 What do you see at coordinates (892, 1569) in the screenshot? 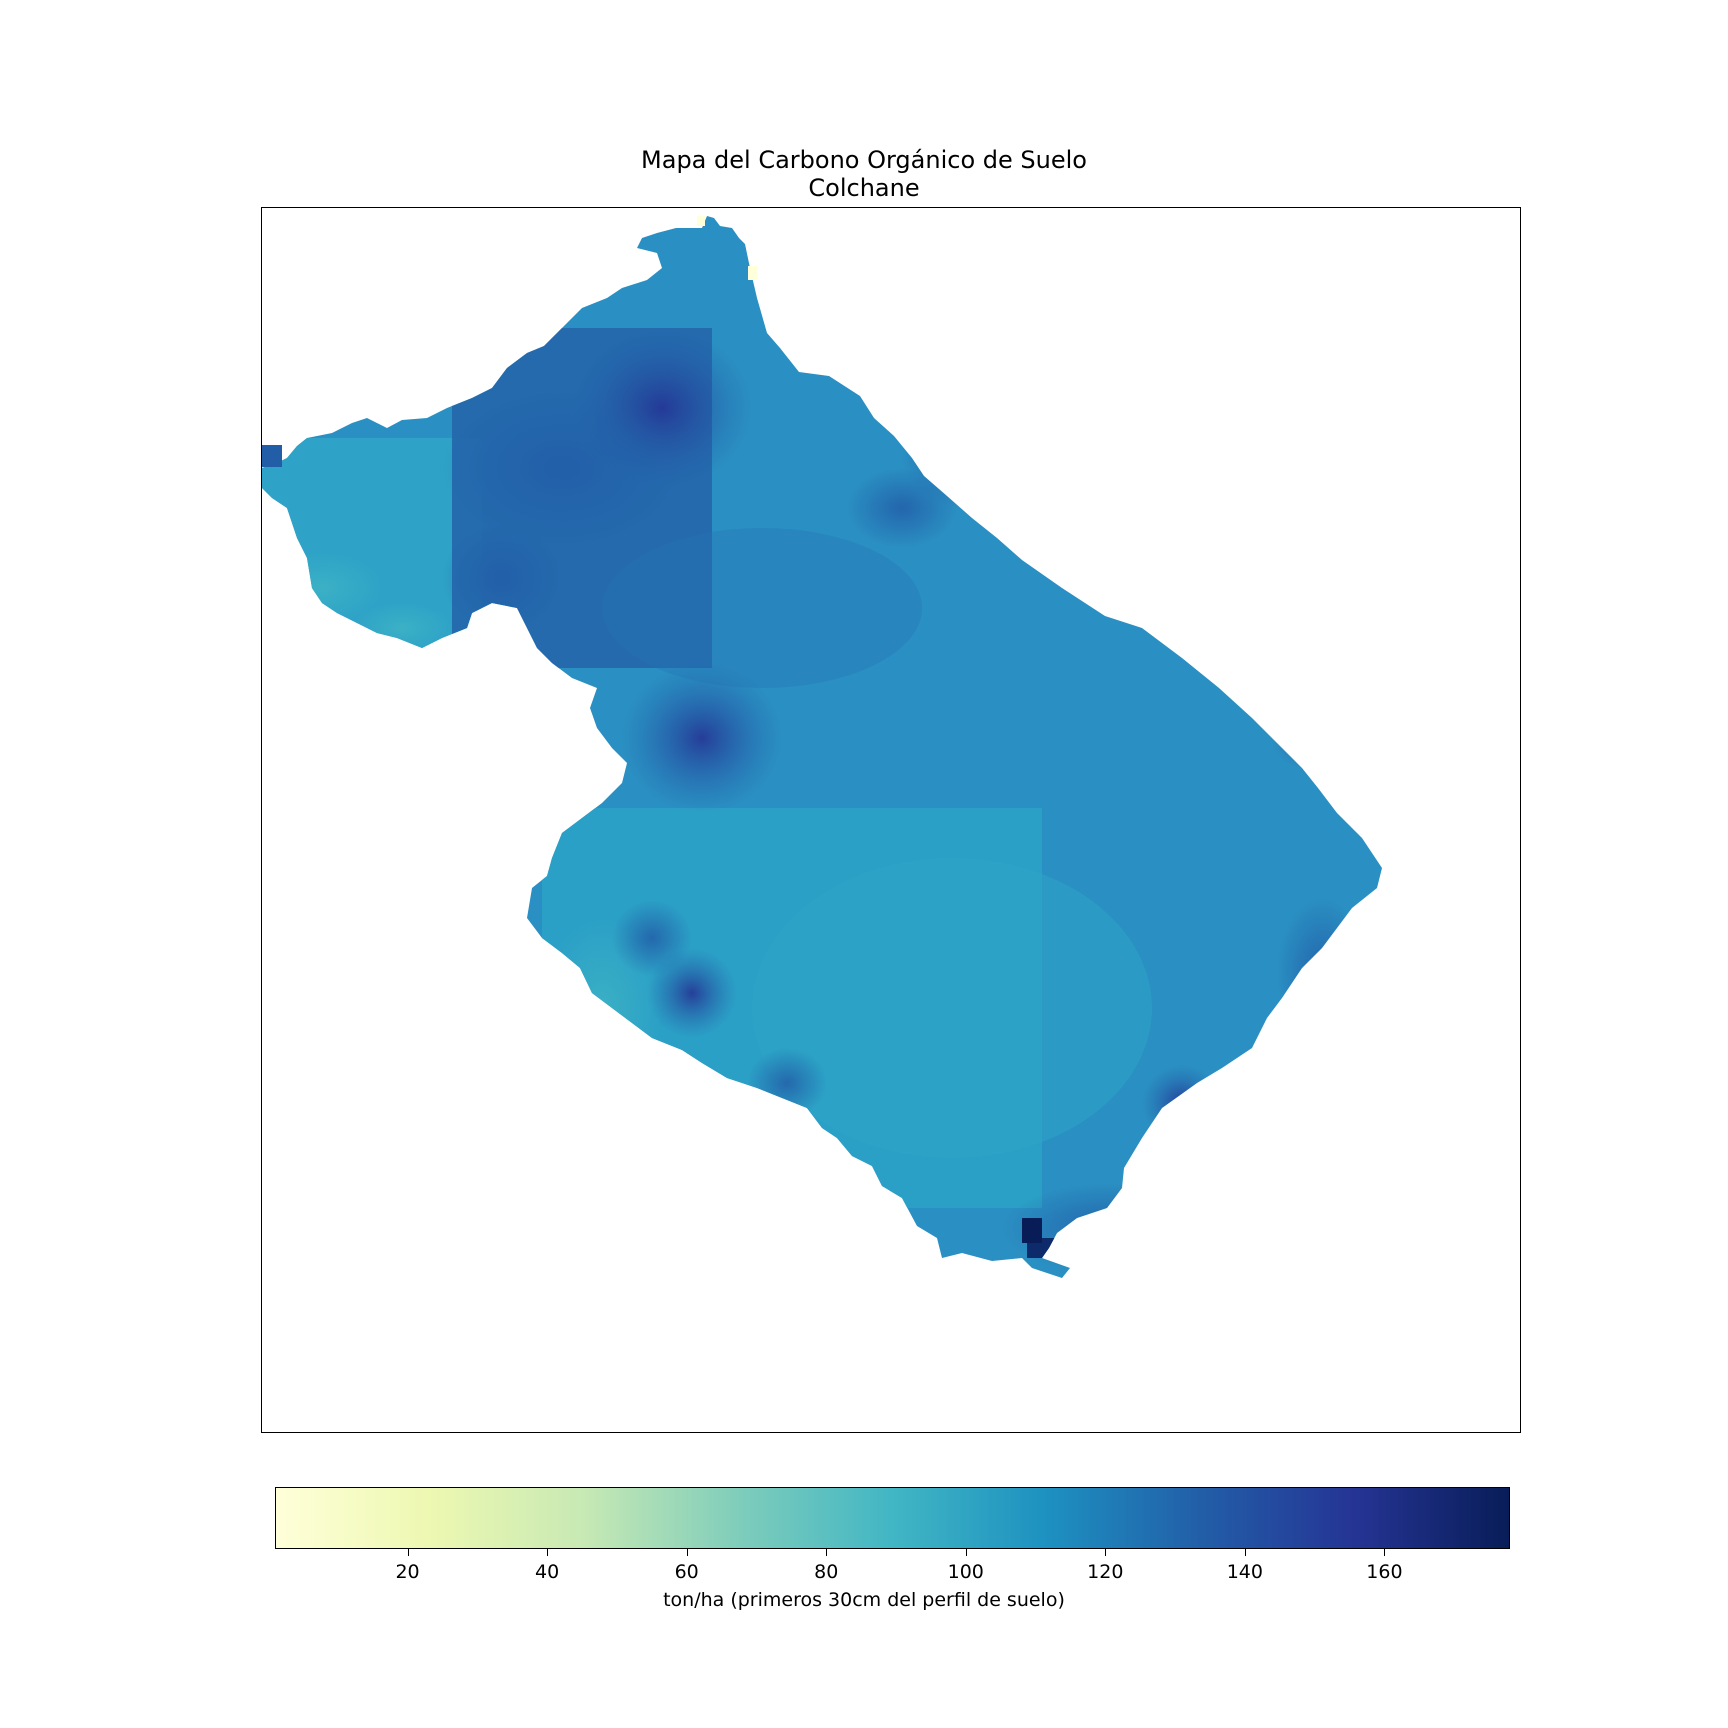
I see `colorbar-ticks: 20 40 60 80 100 120 140 160` at bounding box center [892, 1569].